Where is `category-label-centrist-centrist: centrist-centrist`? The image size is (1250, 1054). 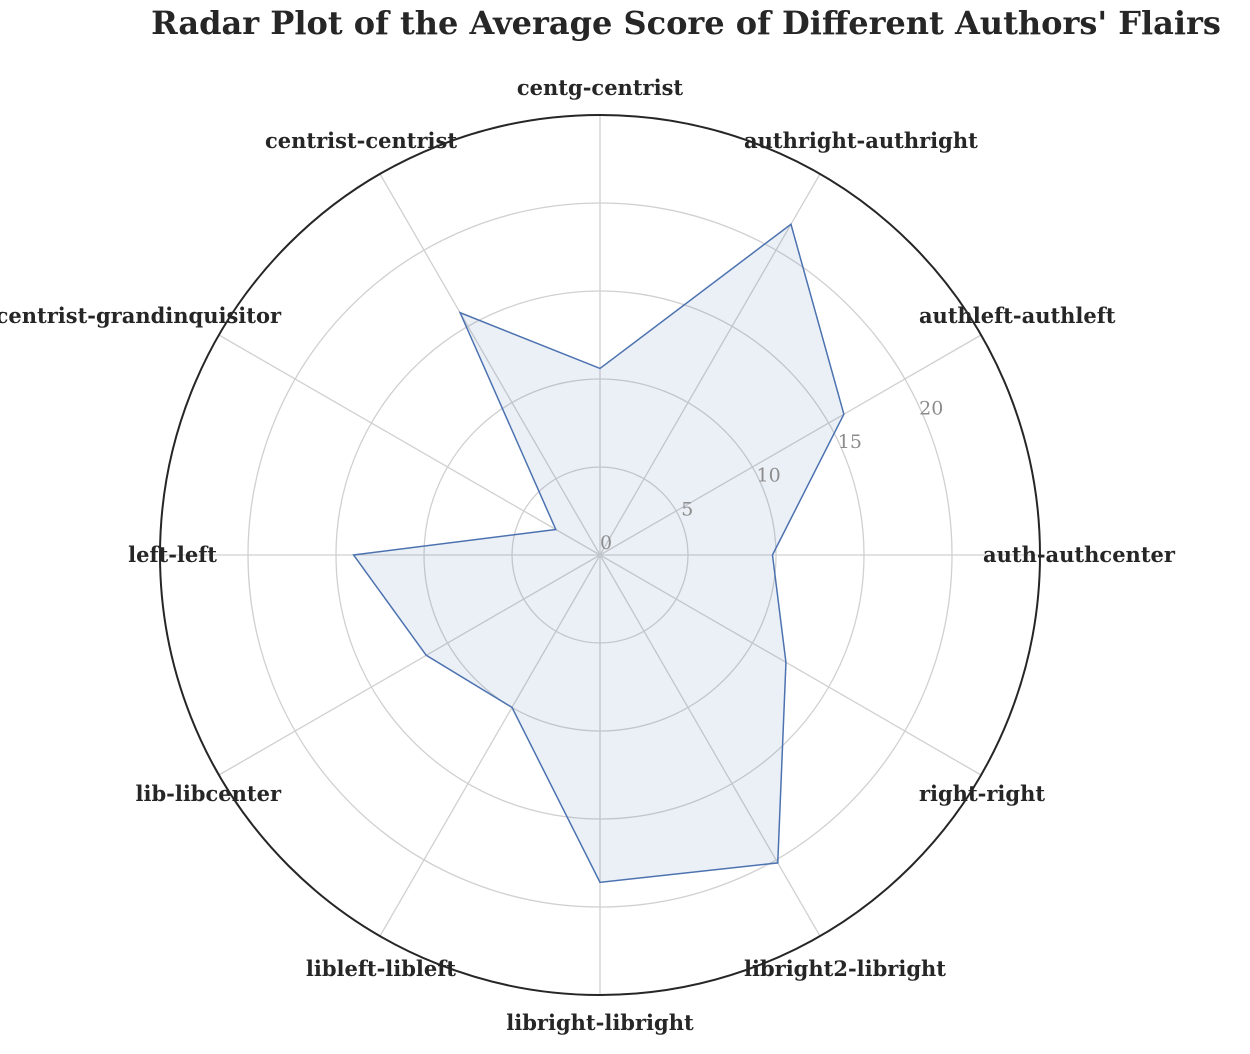
category-label-centrist-centrist: centrist-centrist is located at coordinates (361, 140).